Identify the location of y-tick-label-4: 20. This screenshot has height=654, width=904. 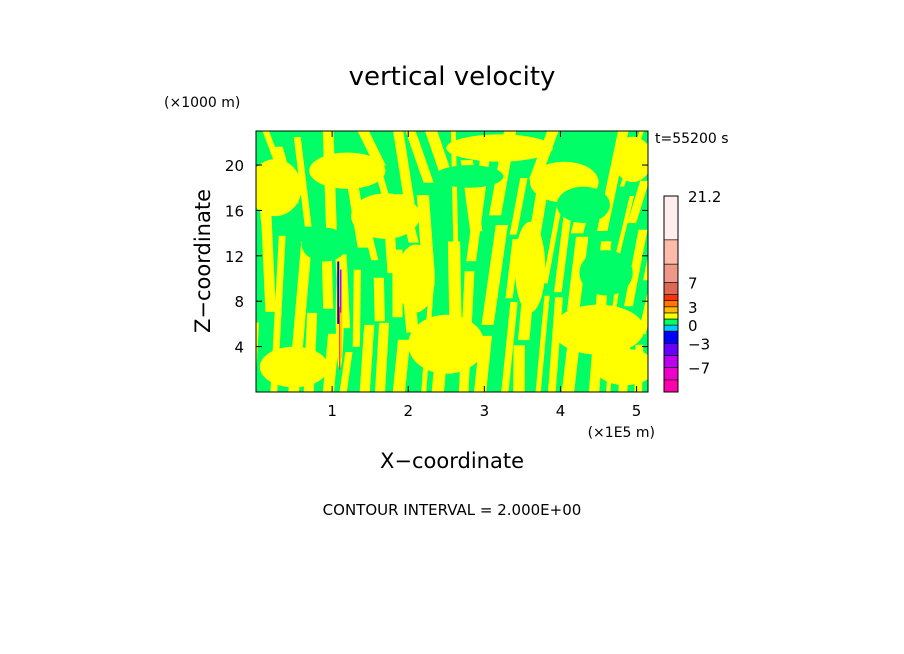
(234, 166).